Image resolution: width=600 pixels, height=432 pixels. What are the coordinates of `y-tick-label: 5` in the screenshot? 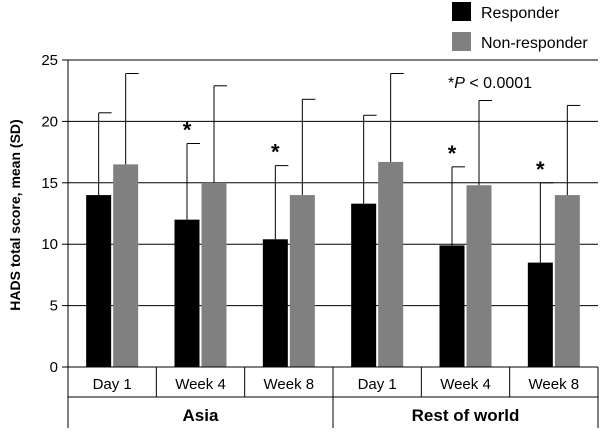 It's located at (54, 306).